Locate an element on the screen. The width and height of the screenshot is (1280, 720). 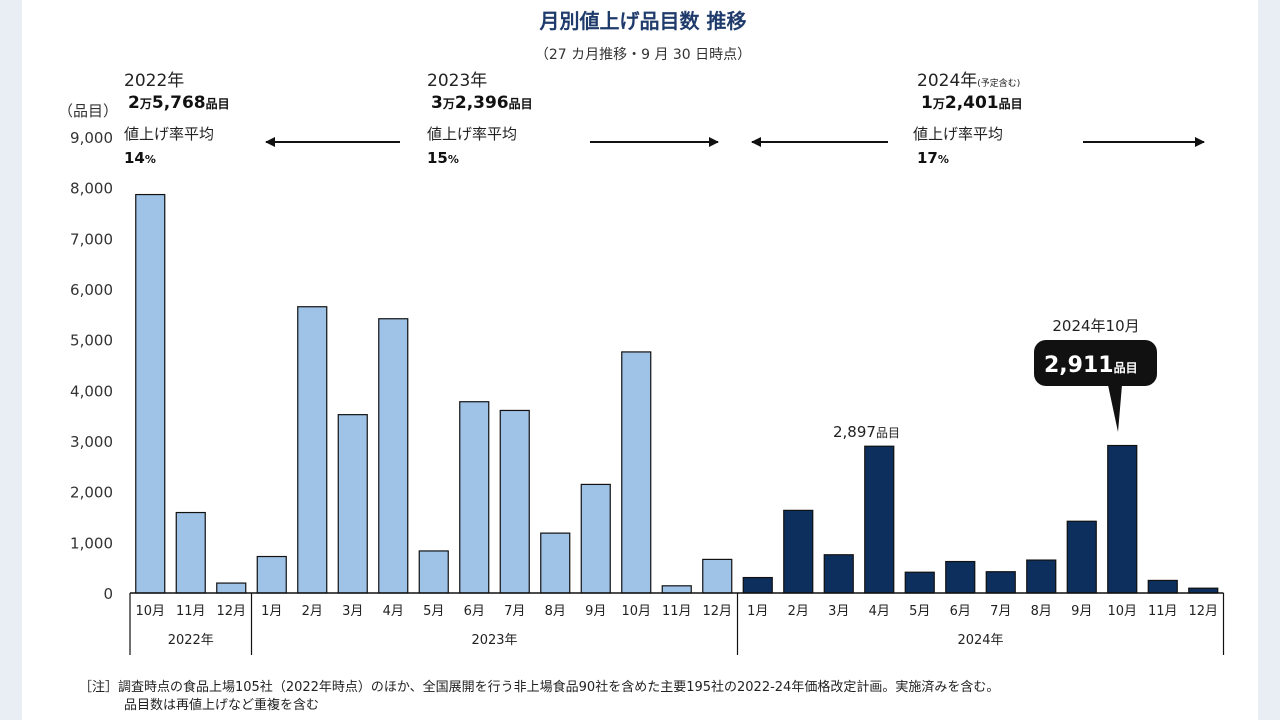
y-tick-label: 1,000 is located at coordinates (91, 543).